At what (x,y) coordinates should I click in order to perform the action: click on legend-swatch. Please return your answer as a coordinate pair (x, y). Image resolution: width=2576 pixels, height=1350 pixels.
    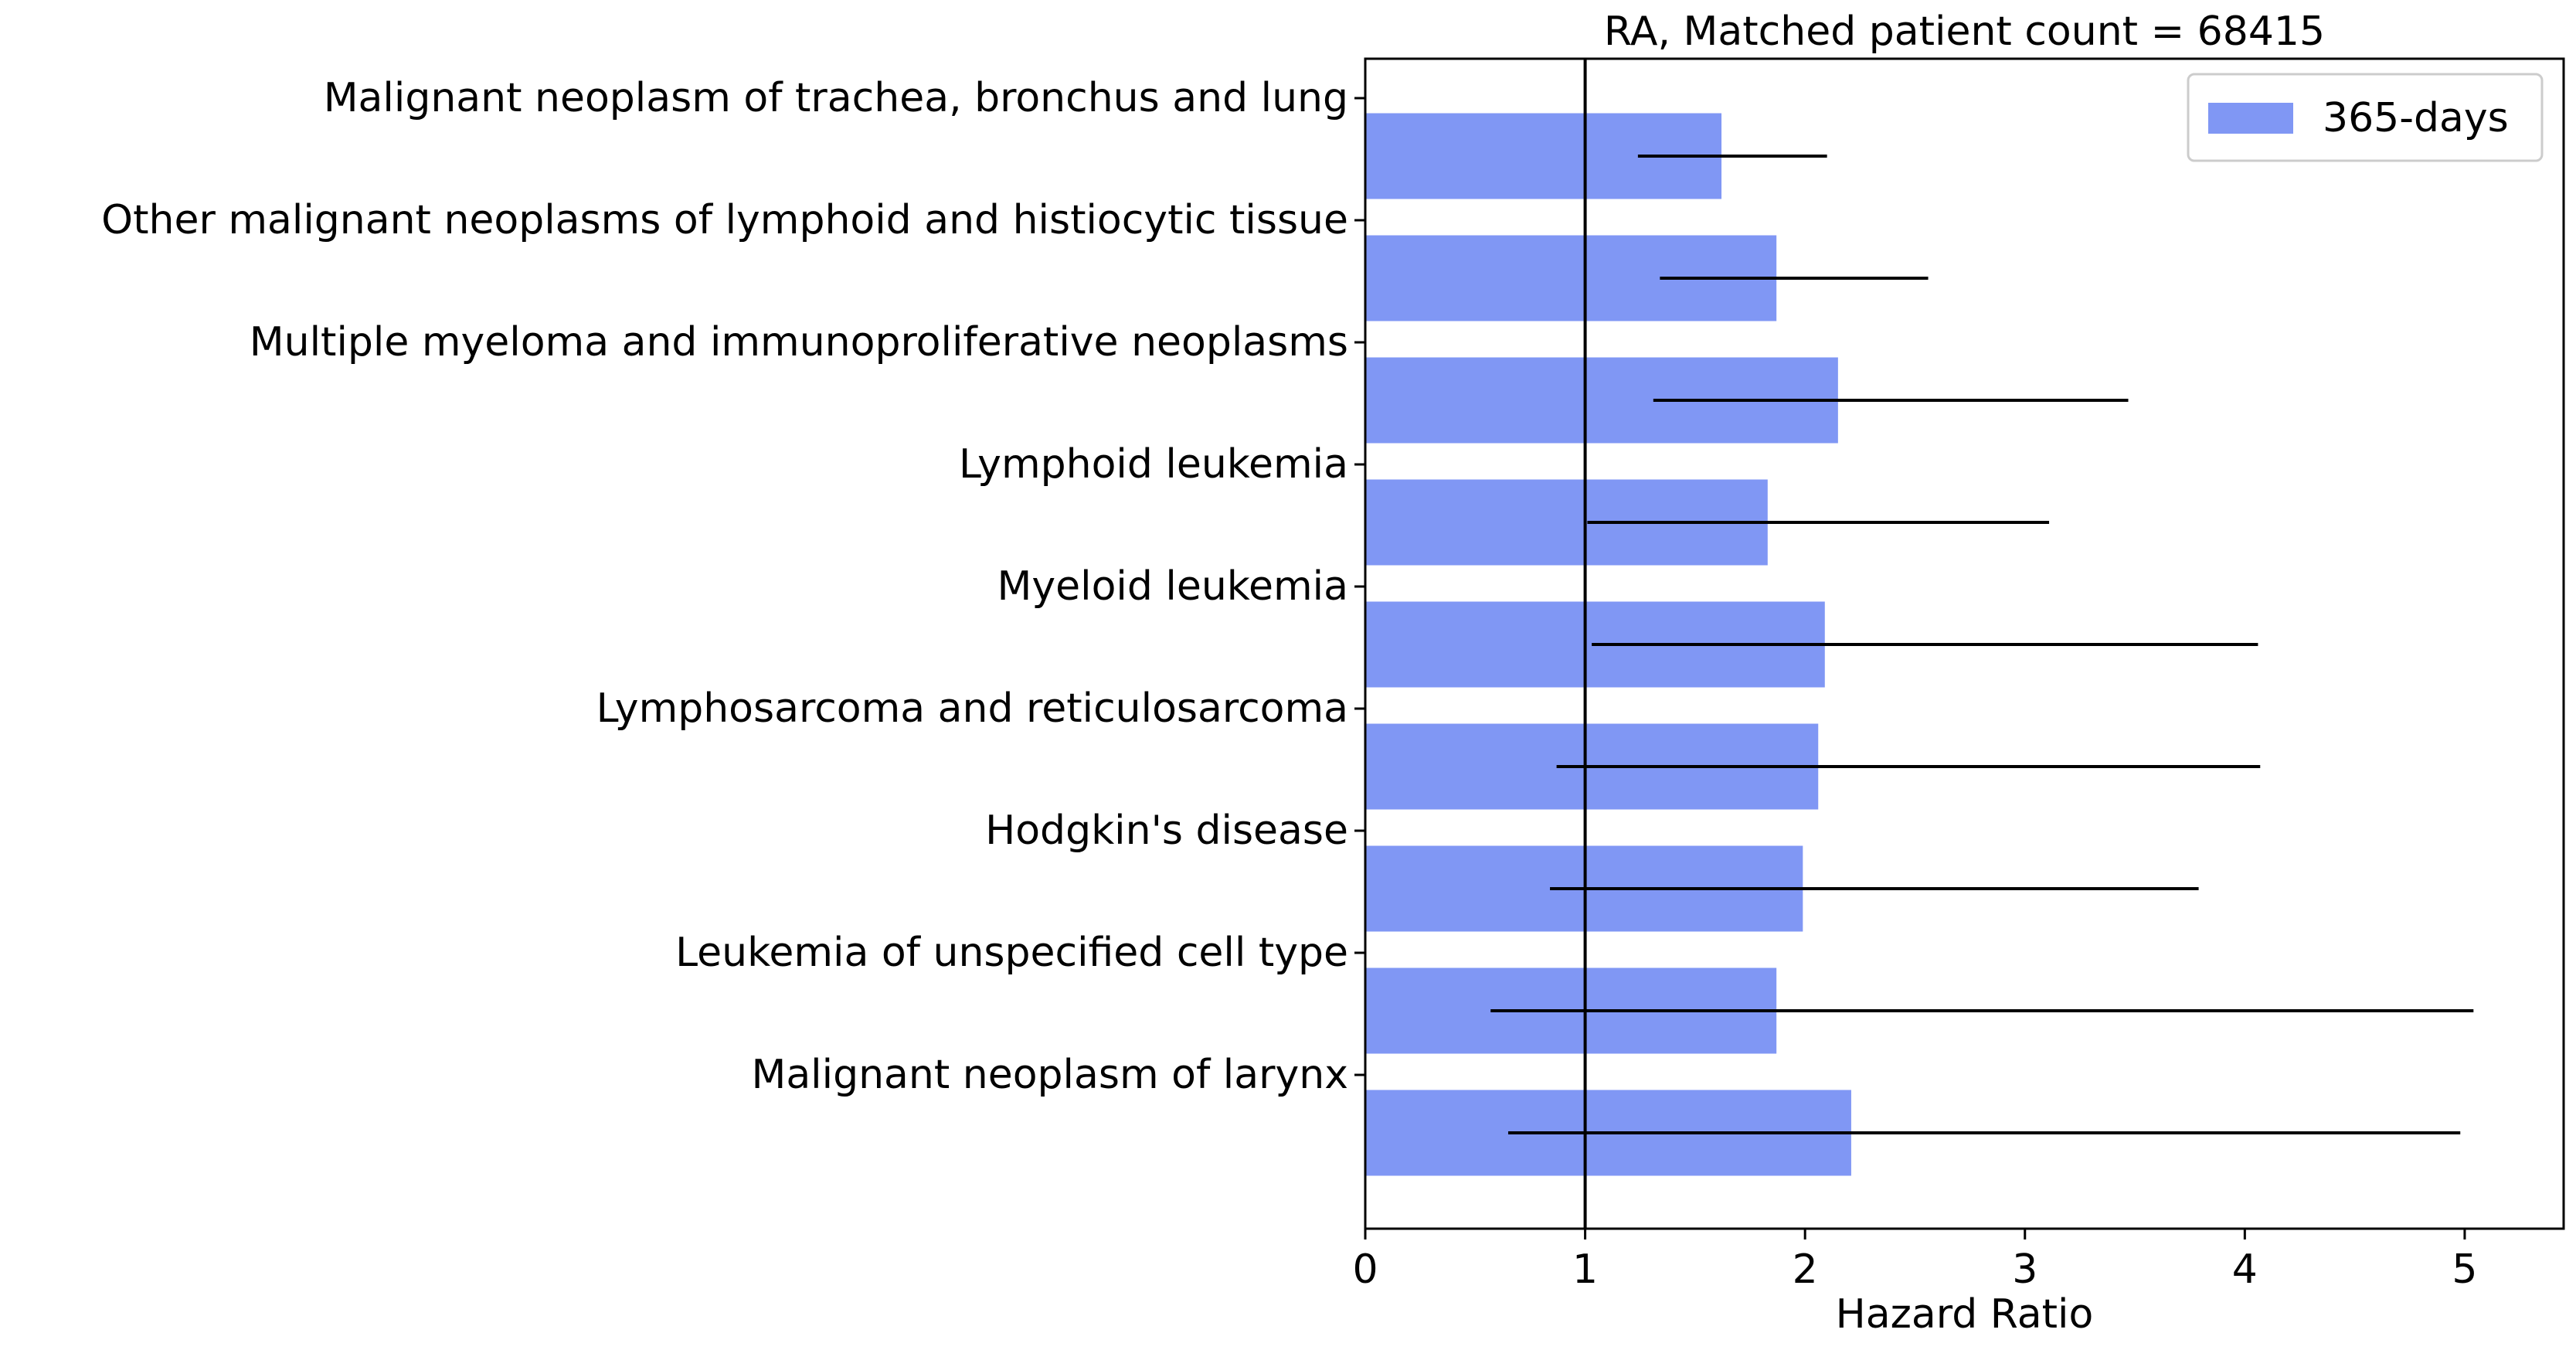
    Looking at the image, I should click on (2250, 119).